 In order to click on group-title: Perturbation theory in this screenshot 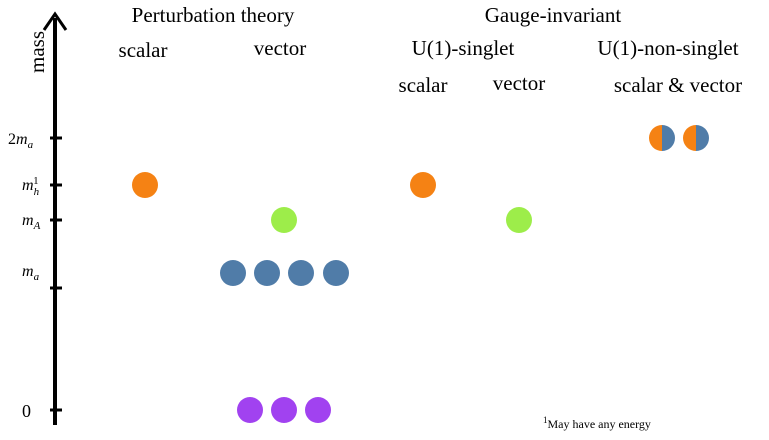, I will do `click(213, 15)`.